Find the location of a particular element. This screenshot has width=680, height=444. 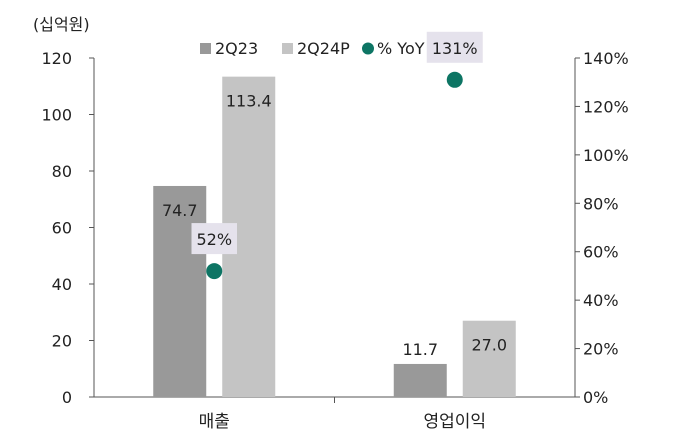

bar-value-label: 113.4 is located at coordinates (249, 101).